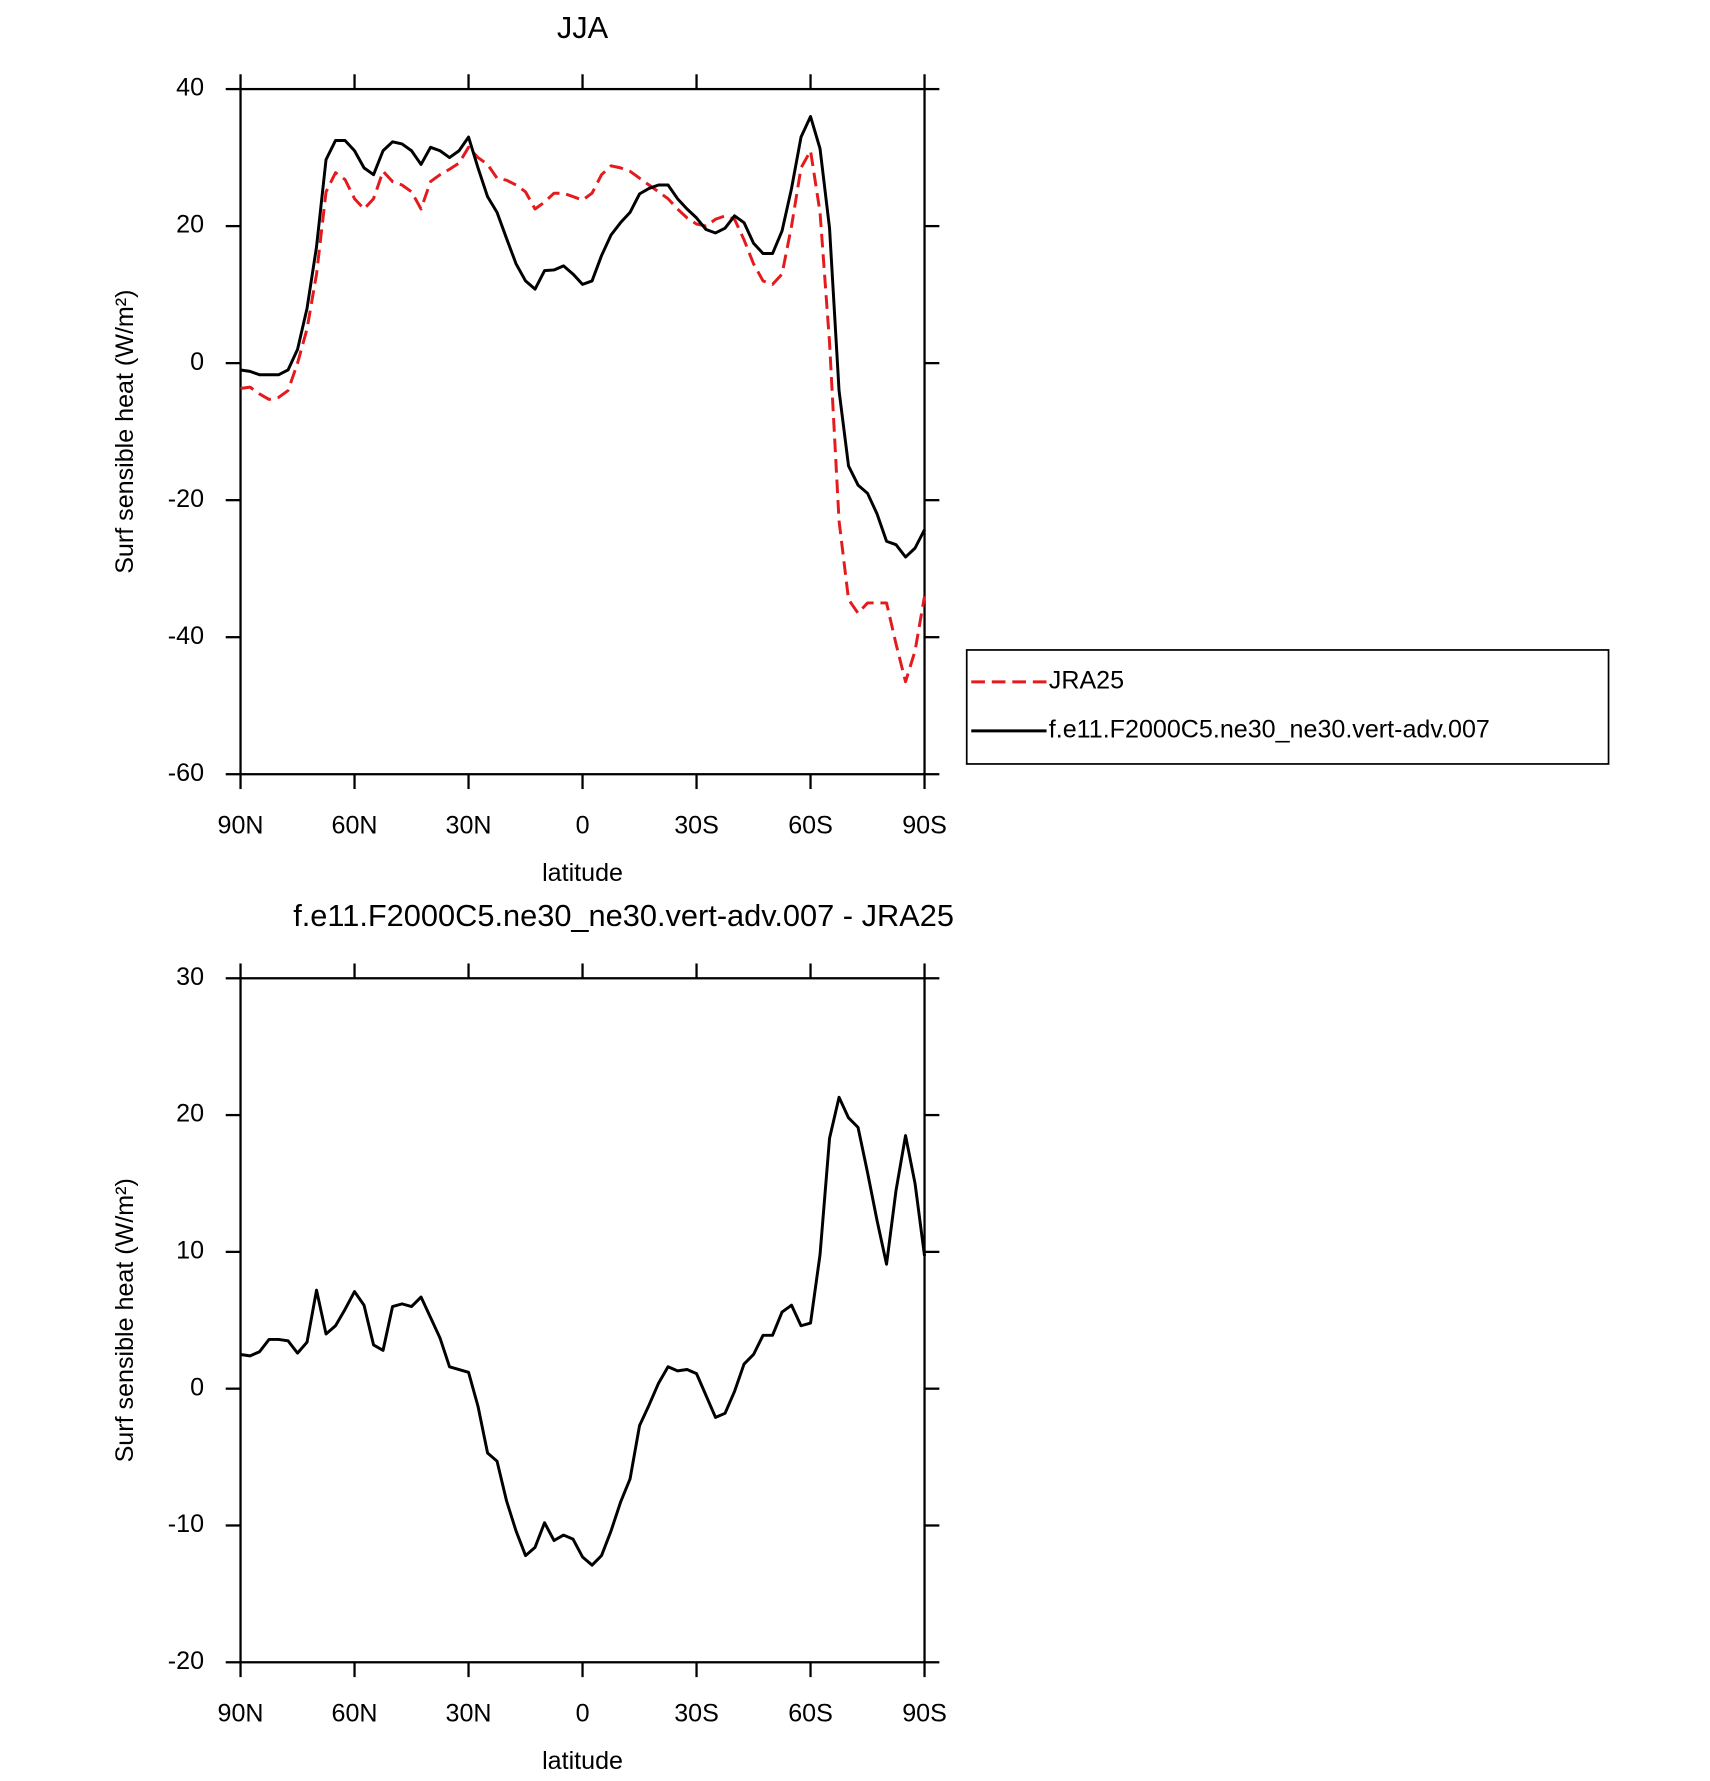 This screenshot has height=1781, width=1710. I want to click on y-tick-label: 40, so click(190, 88).